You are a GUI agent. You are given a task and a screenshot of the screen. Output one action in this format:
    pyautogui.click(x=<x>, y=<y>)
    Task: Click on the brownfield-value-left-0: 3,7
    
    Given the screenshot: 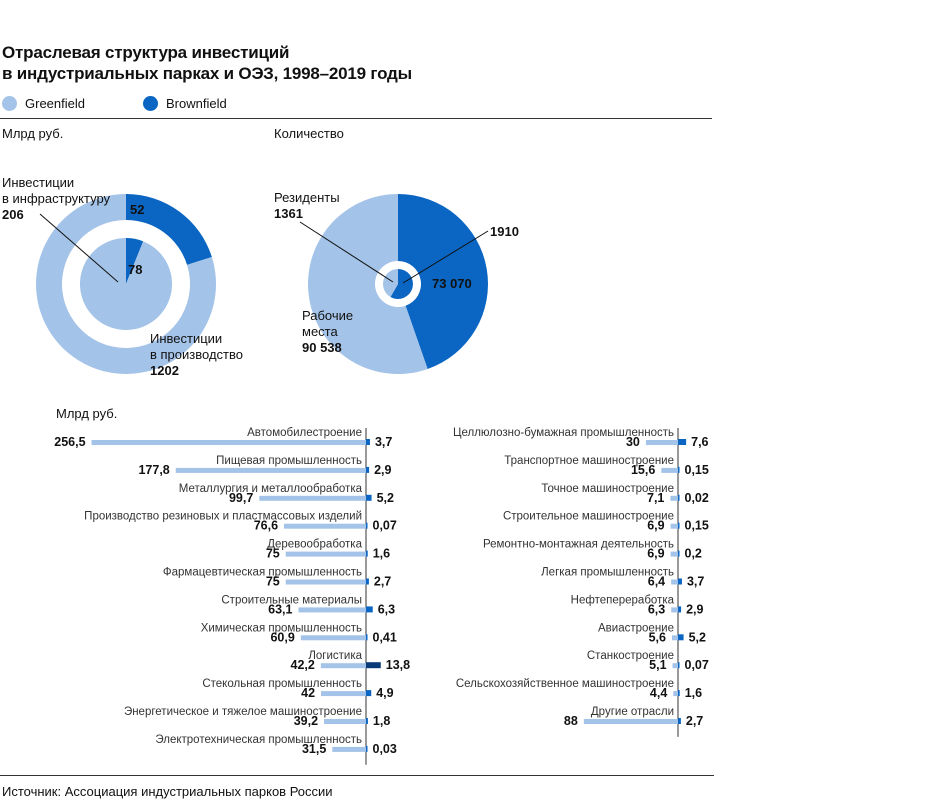 What is the action you would take?
    pyautogui.click(x=383, y=442)
    